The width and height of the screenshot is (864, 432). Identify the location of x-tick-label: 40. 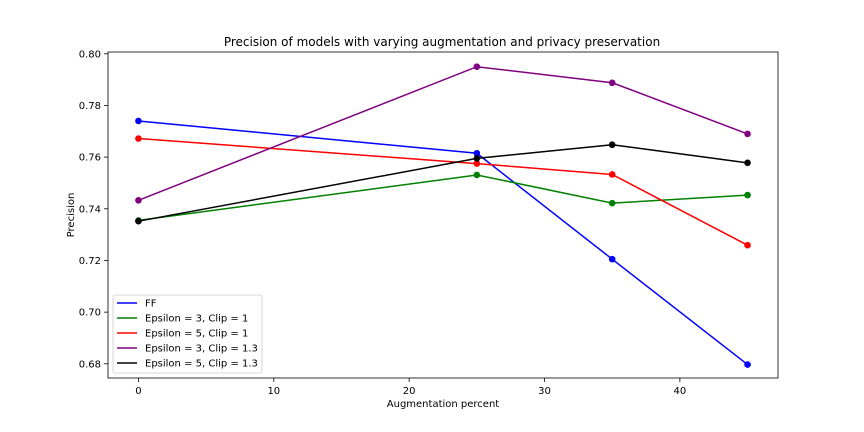
(680, 391).